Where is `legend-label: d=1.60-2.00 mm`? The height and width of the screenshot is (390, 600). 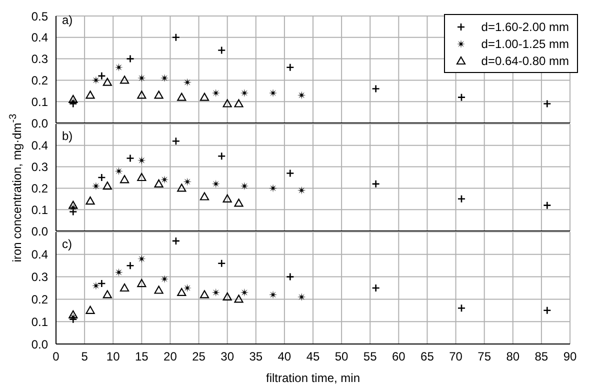 legend-label: d=1.60-2.00 mm is located at coordinates (525, 27).